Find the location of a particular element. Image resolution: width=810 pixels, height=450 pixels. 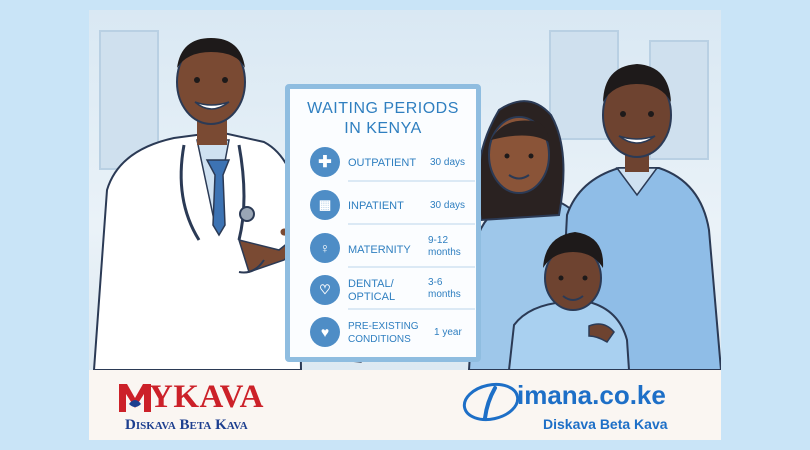

row-label-line2: CONDITIONS is located at coordinates (379, 339).